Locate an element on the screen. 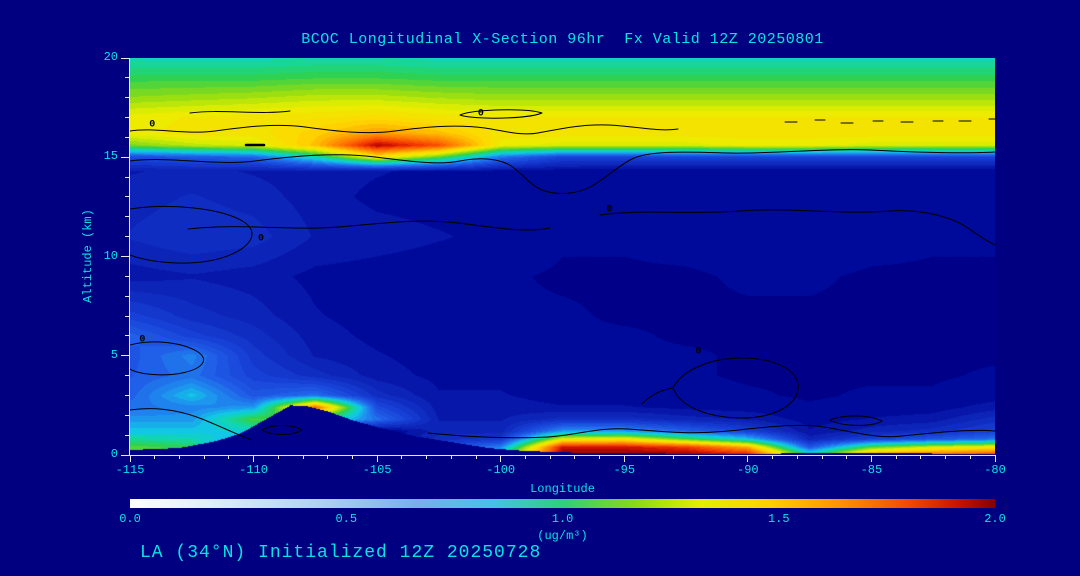 The image size is (1080, 576). x-axis-line is located at coordinates (562, 455).